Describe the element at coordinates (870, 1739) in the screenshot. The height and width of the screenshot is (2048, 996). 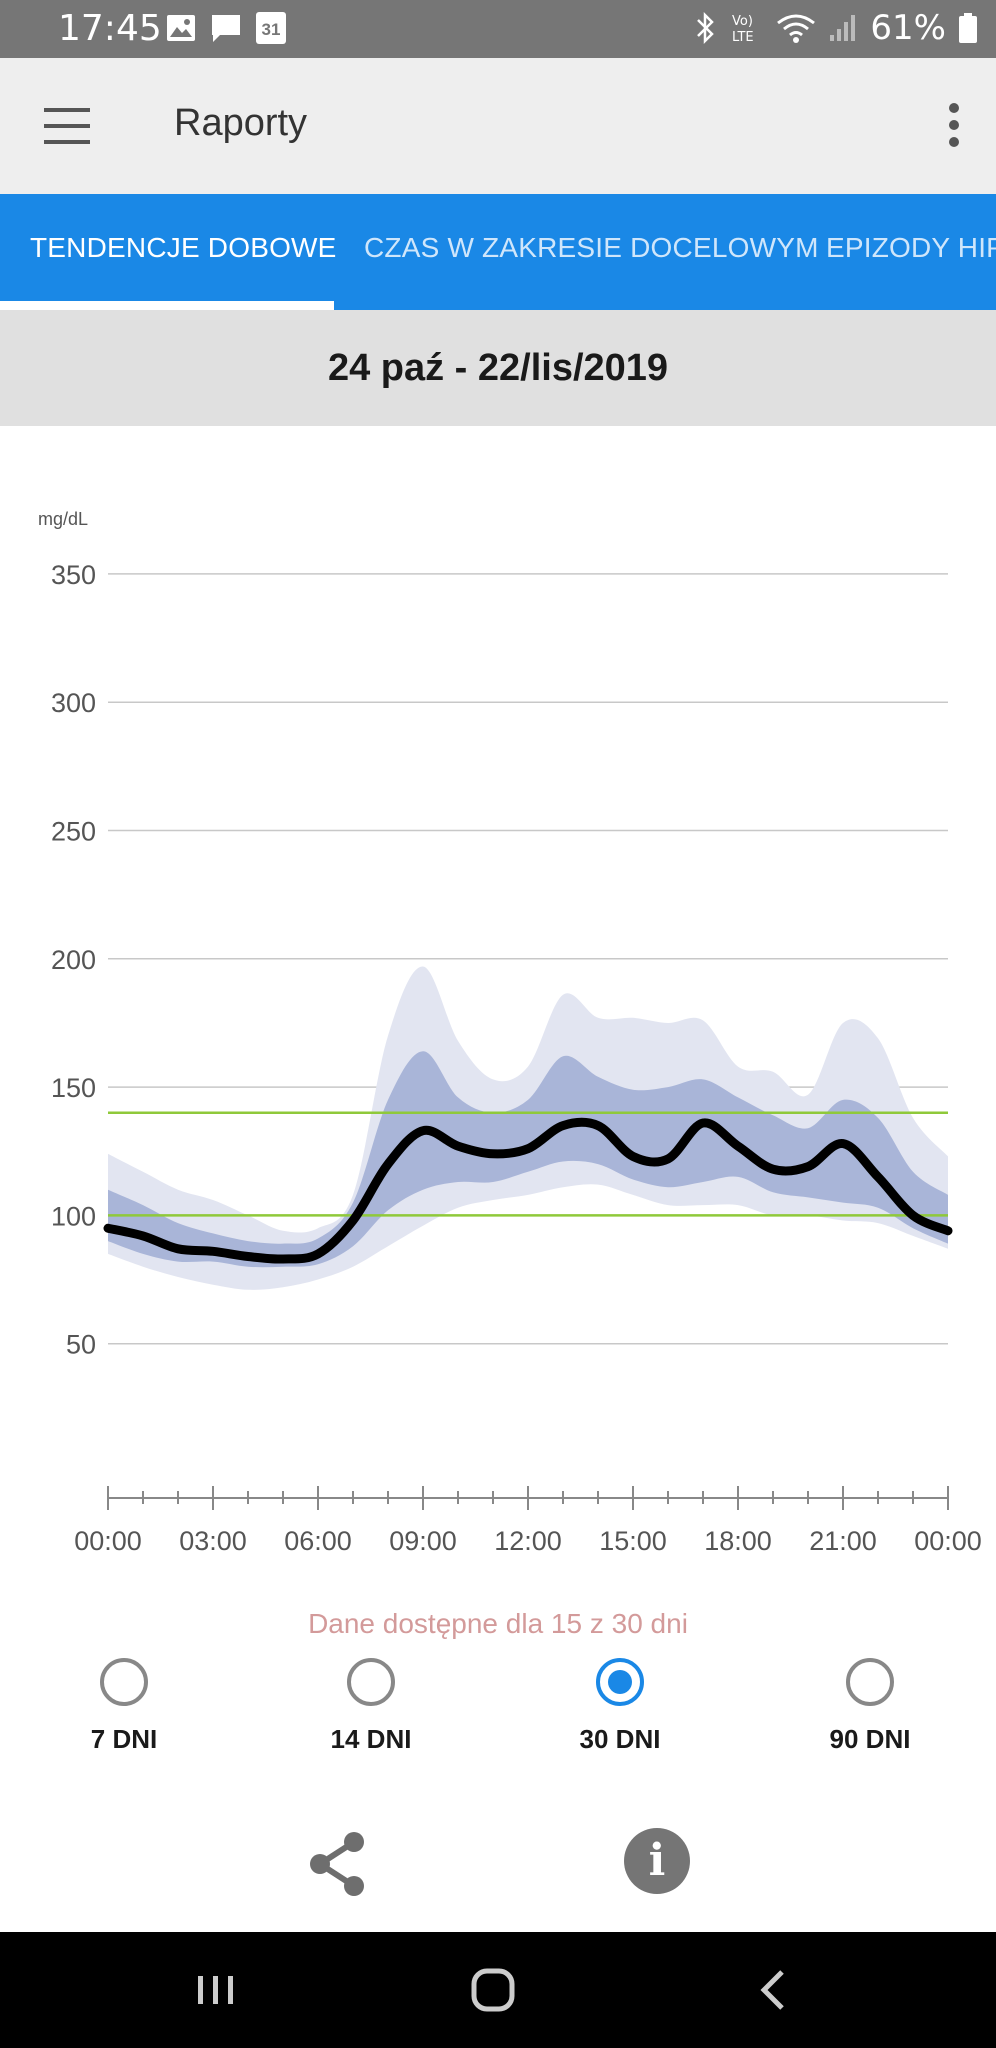
I see `period-label-90-days: 90 DNI` at that location.